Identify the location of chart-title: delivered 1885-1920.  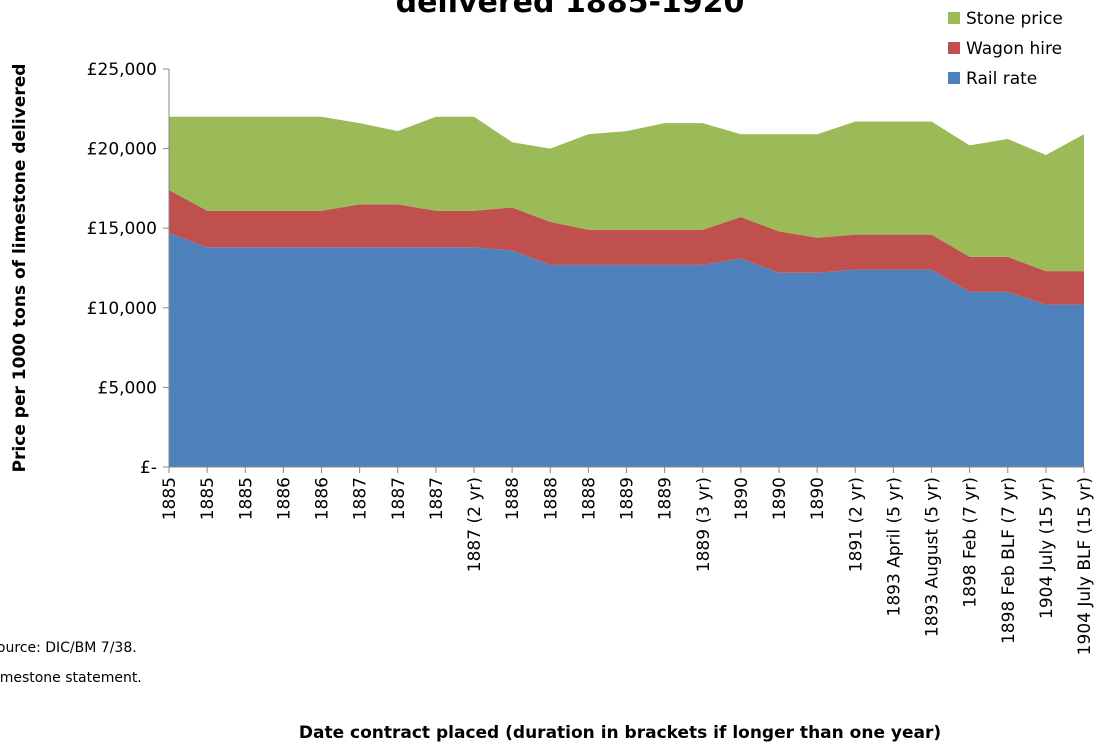
(570, 10).